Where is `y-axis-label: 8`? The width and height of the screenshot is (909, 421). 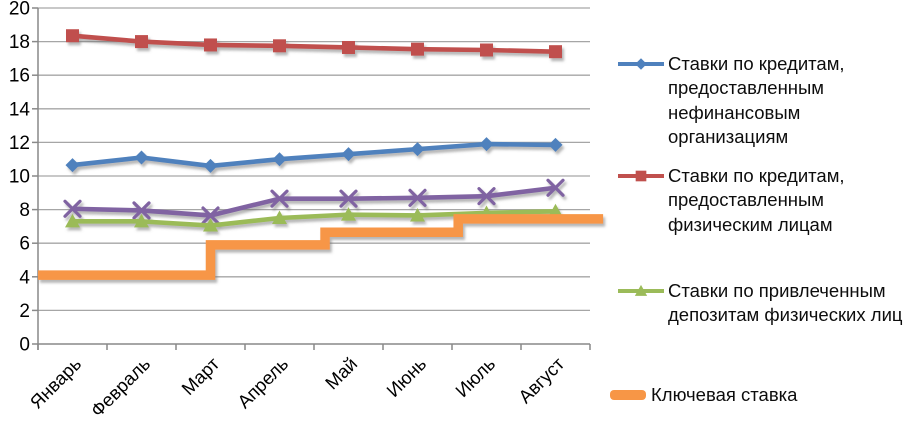
y-axis-label: 8 is located at coordinates (24, 210).